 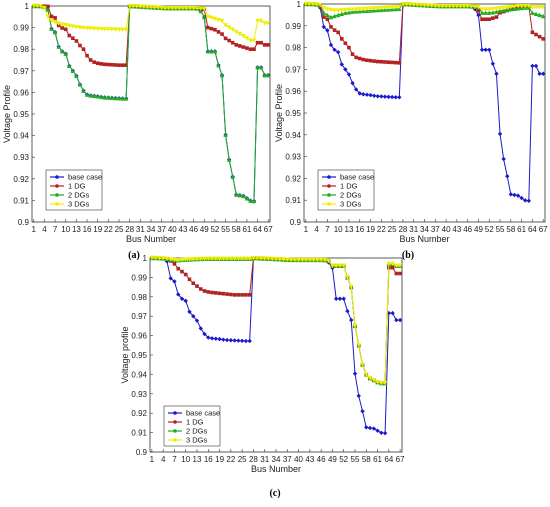 I want to click on y-tick-label: 0.9, so click(x=24, y=222).